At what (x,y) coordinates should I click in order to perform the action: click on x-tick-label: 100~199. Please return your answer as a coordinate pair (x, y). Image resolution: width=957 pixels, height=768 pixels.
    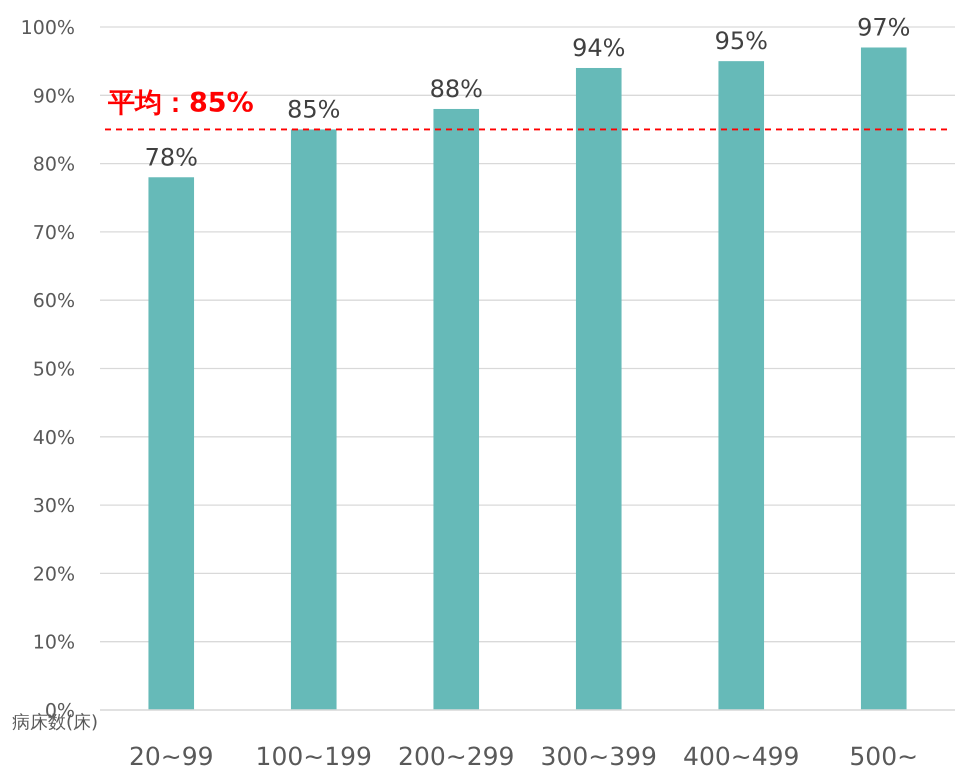
    Looking at the image, I should click on (314, 755).